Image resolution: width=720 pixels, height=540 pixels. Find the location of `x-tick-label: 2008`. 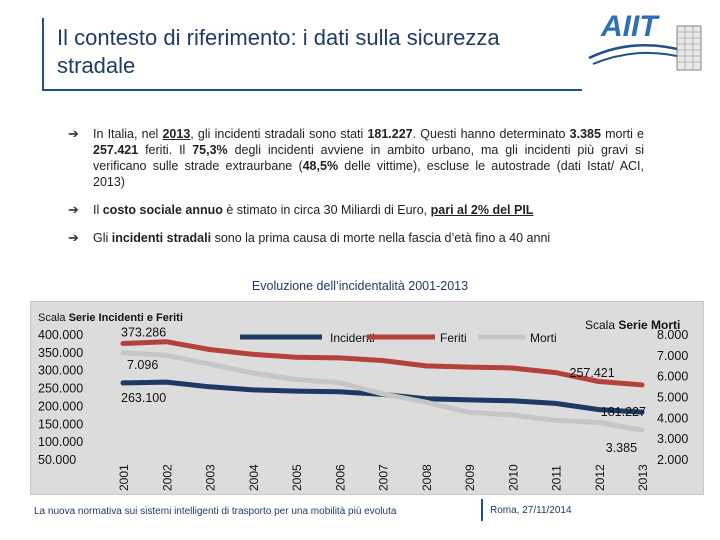

x-tick-label: 2008 is located at coordinates (427, 477).